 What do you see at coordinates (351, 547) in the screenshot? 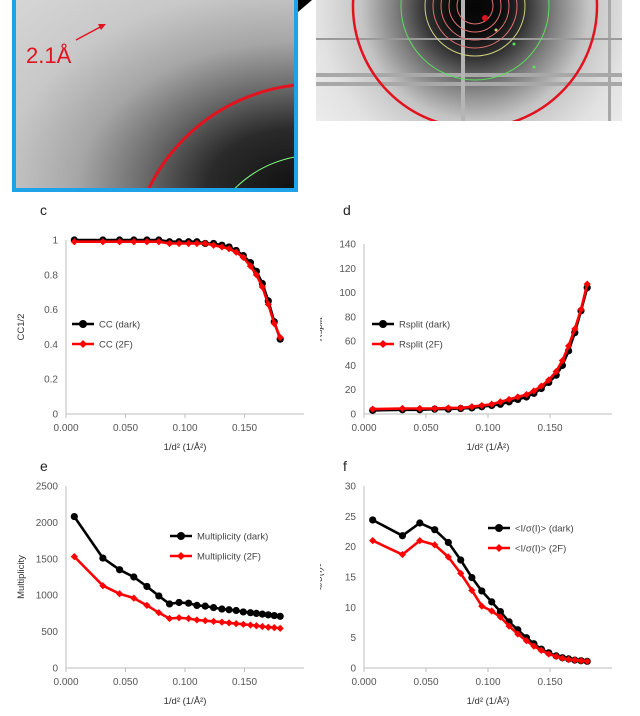
I see `y-tick-label: 20` at bounding box center [351, 547].